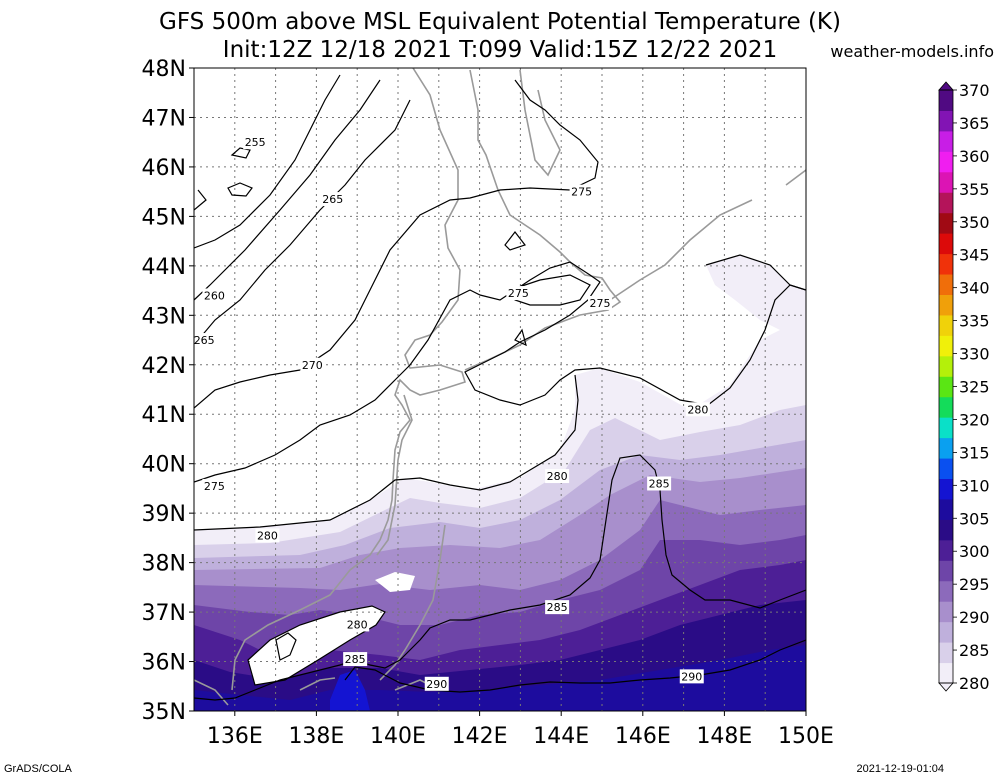 The image size is (1000, 779). Describe the element at coordinates (974, 156) in the screenshot. I see `colorbar-label: 360` at that location.